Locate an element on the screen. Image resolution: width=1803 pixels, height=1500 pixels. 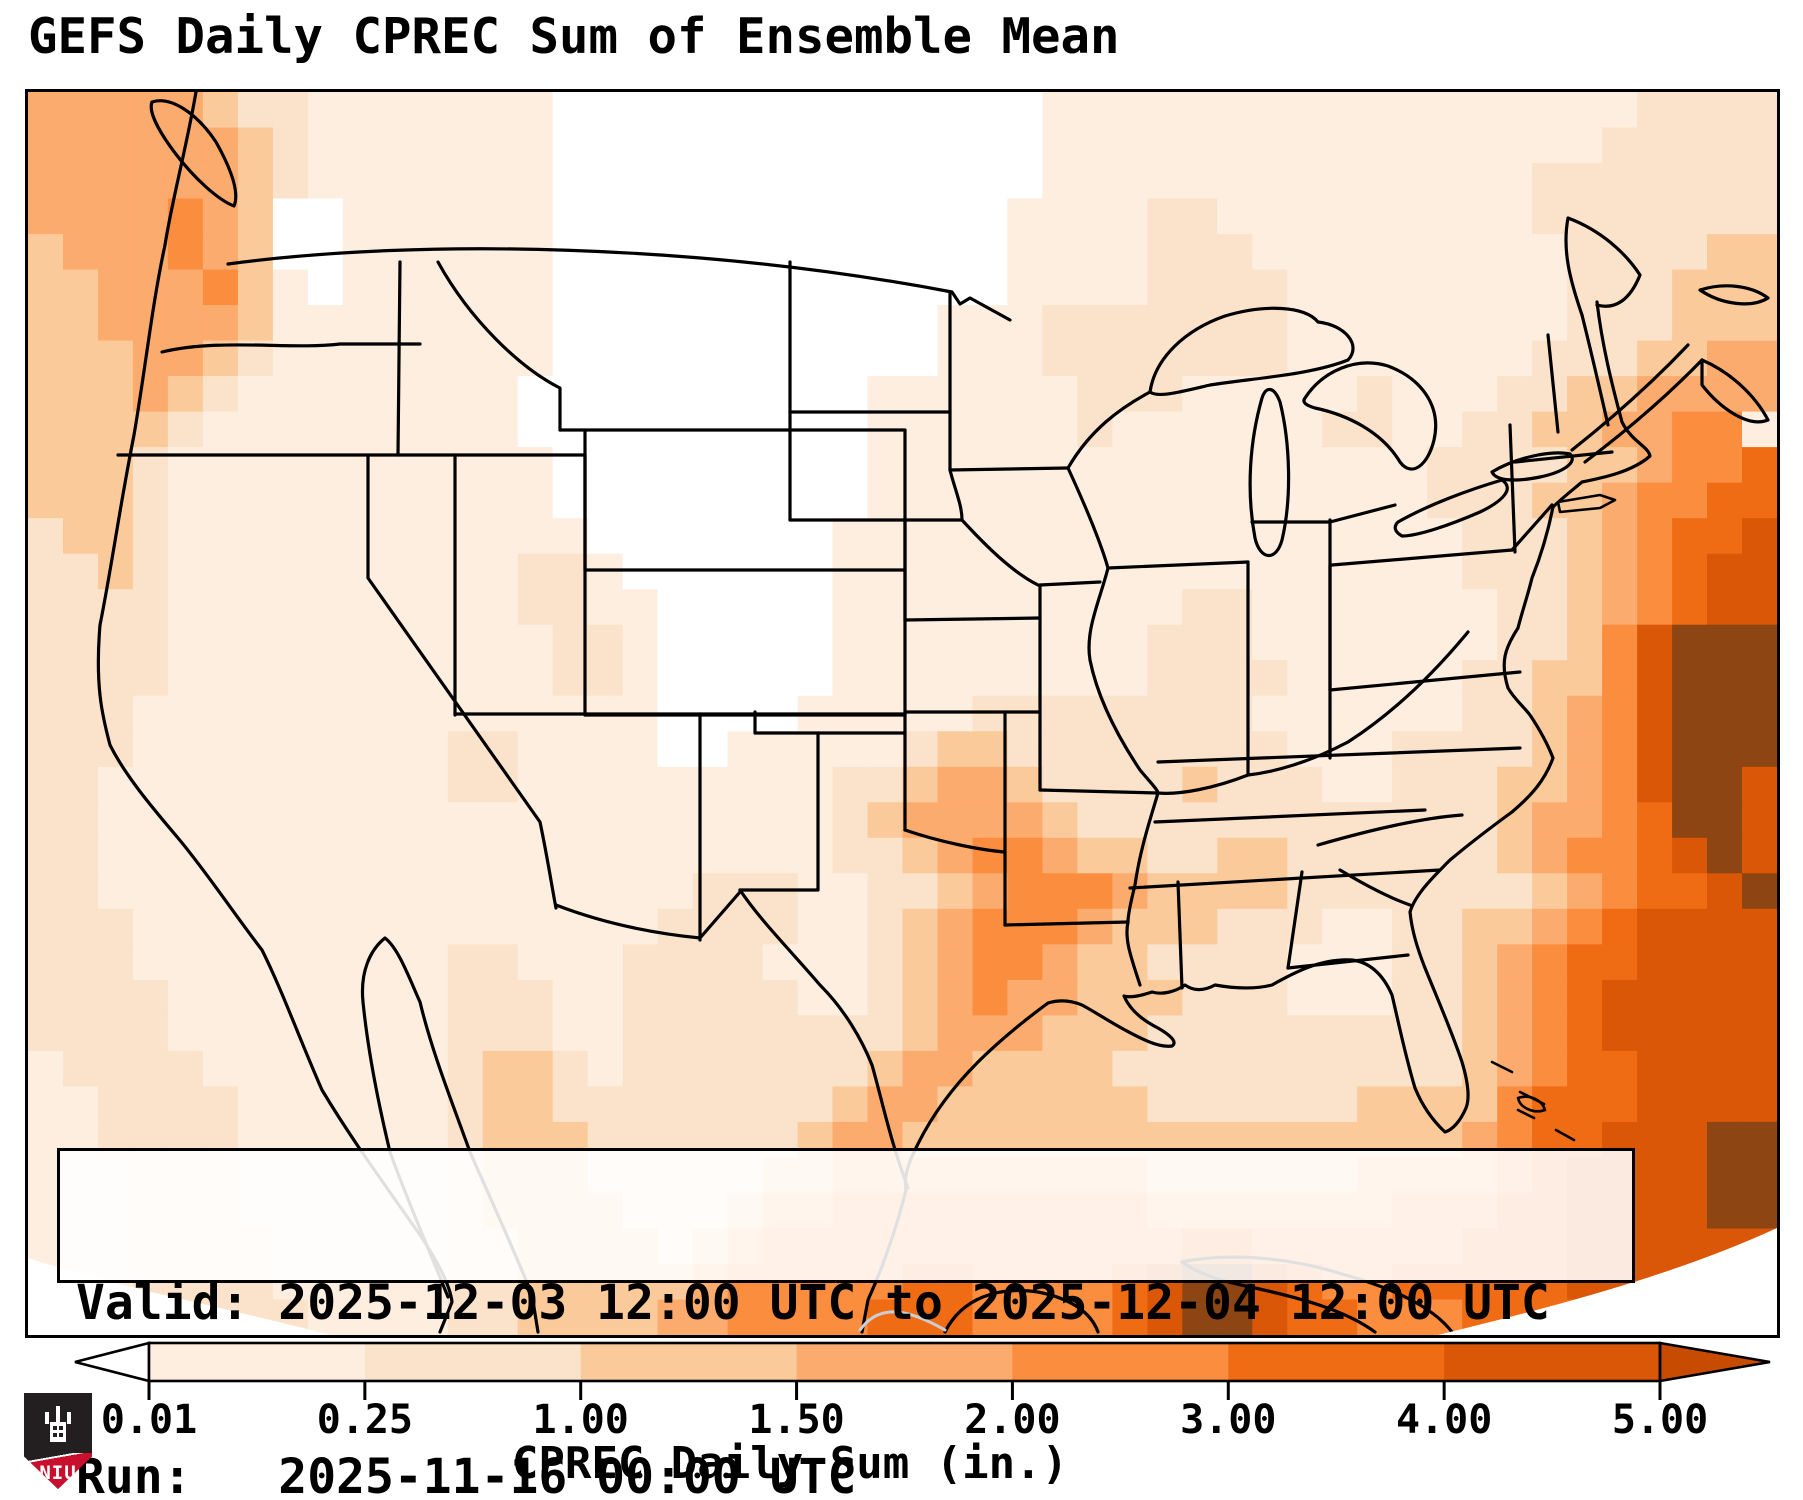
nova-scotia is located at coordinates (1735, 391).